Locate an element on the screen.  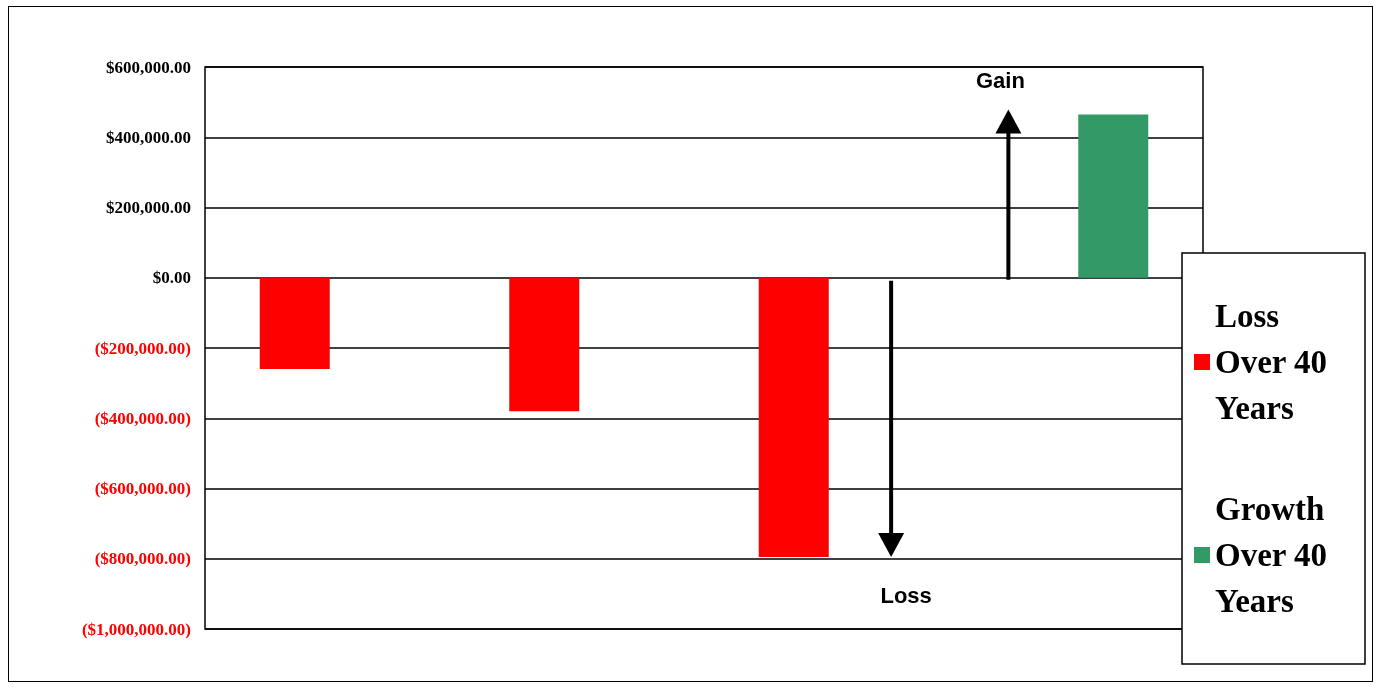
y-tick-label: ($800,000.00) is located at coordinates (142, 559).